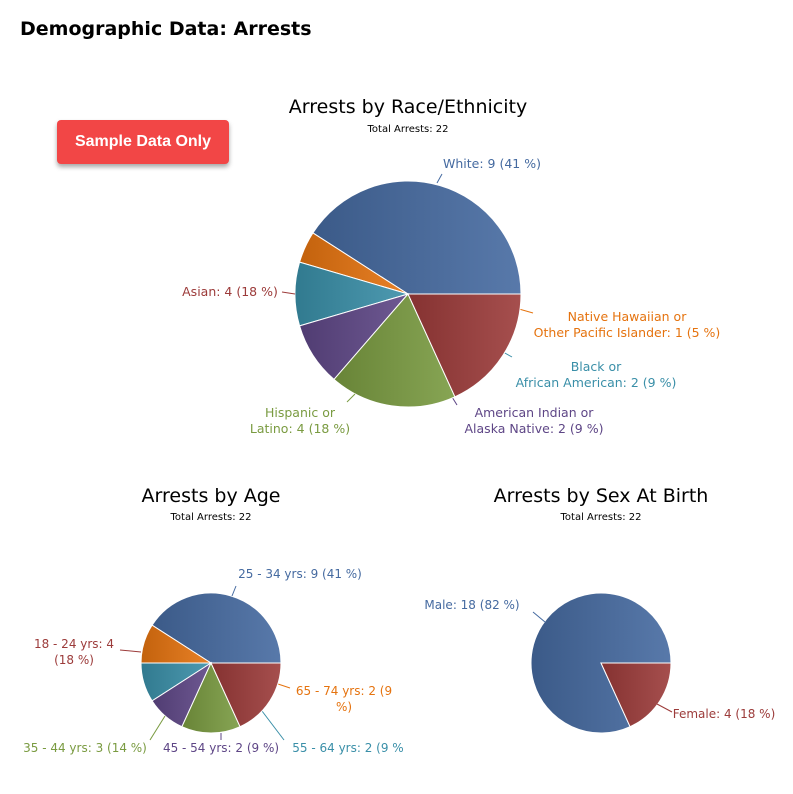  I want to click on race-chart-title: Arrests by Race/Ethnicity, so click(408, 107).